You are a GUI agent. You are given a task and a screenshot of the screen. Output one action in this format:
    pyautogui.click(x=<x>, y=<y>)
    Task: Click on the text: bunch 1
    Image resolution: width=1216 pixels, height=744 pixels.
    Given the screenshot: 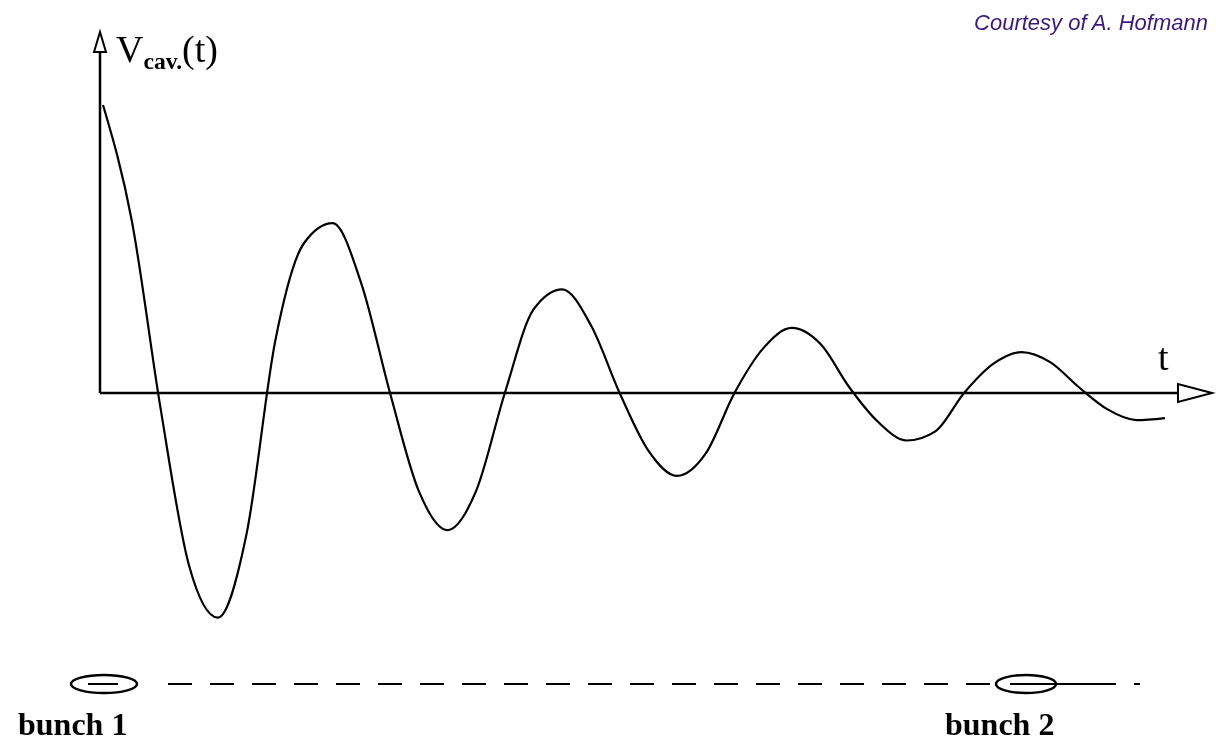 What is the action you would take?
    pyautogui.click(x=73, y=724)
    